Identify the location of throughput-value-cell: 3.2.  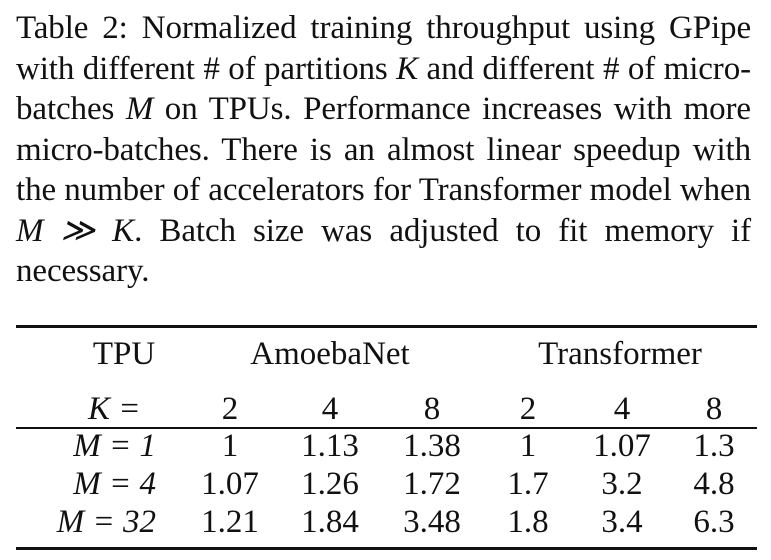
(622, 484).